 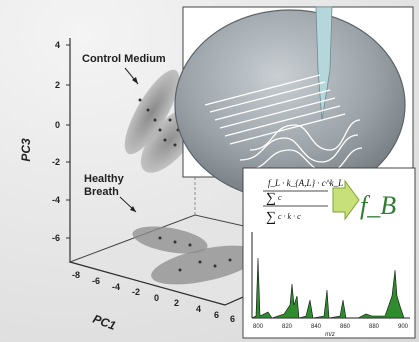 What do you see at coordinates (216, 315) in the screenshot?
I see `x-tick-label: 6` at bounding box center [216, 315].